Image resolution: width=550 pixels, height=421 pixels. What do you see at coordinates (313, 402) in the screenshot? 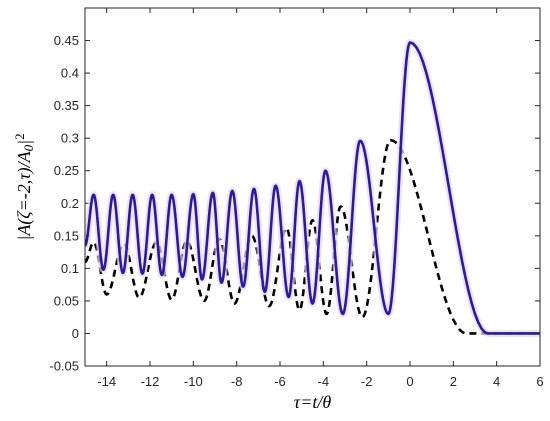
I see `x-axis-label: τ=t/θ` at bounding box center [313, 402].